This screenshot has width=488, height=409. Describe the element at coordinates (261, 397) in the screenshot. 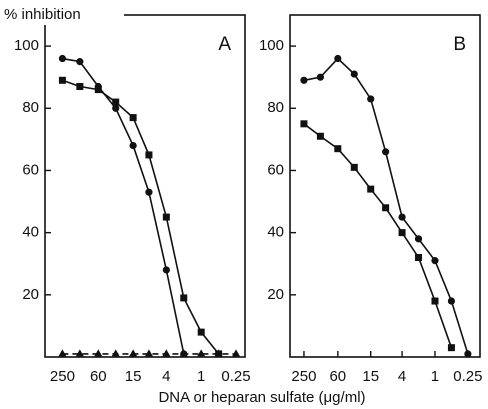

I see `x-axis-label: DNA or heparan sulfate (μg/ml)` at that location.